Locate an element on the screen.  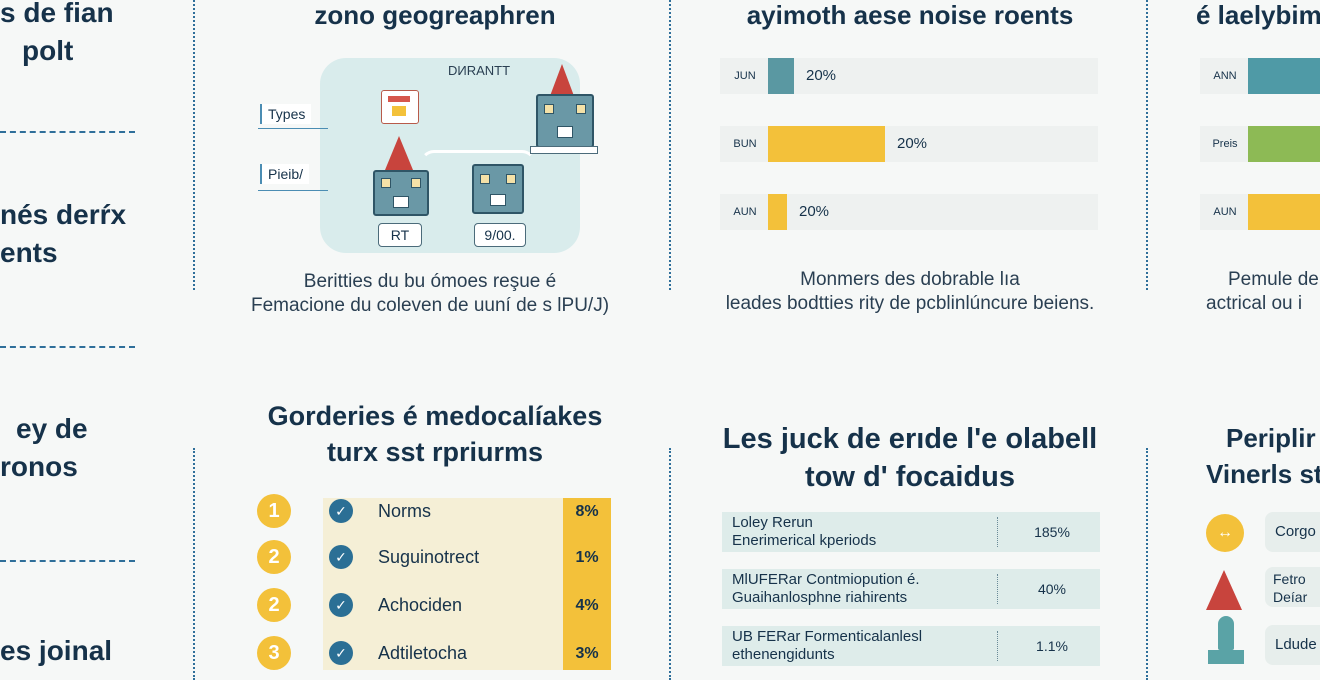
building-base is located at coordinates (564, 150).